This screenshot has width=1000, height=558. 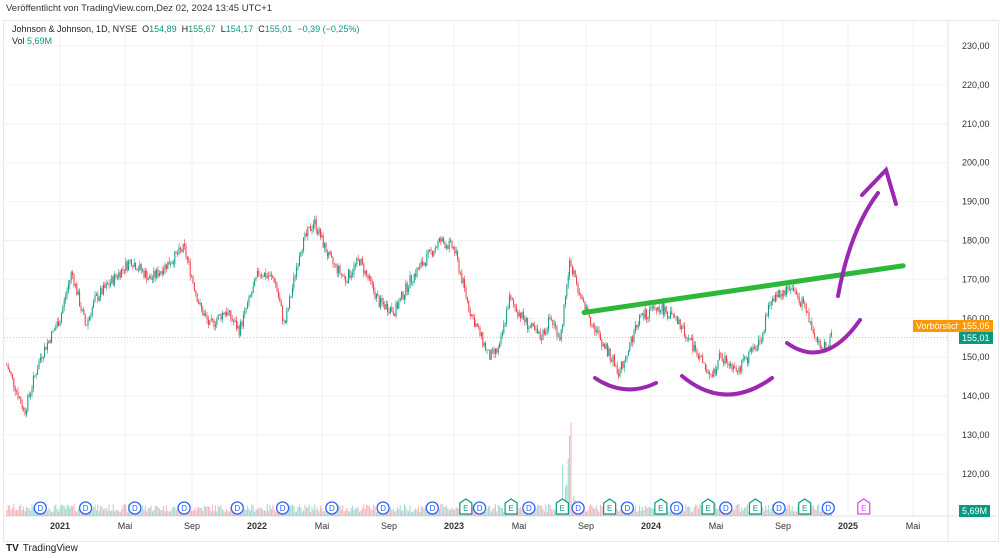 What do you see at coordinates (976, 202) in the screenshot?
I see `y-tick-label: 190,00` at bounding box center [976, 202].